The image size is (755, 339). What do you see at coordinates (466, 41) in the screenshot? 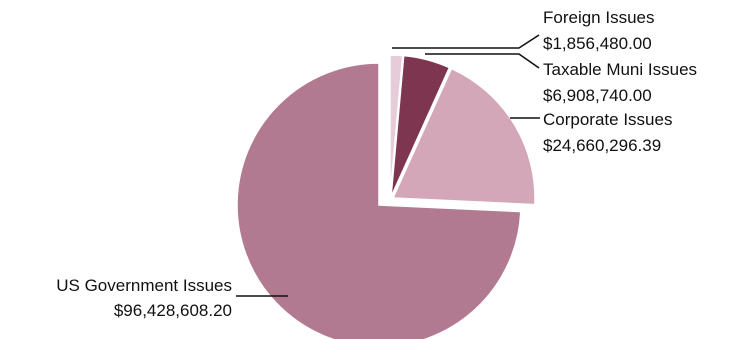
I see `leader-line-foreign-issues` at bounding box center [466, 41].